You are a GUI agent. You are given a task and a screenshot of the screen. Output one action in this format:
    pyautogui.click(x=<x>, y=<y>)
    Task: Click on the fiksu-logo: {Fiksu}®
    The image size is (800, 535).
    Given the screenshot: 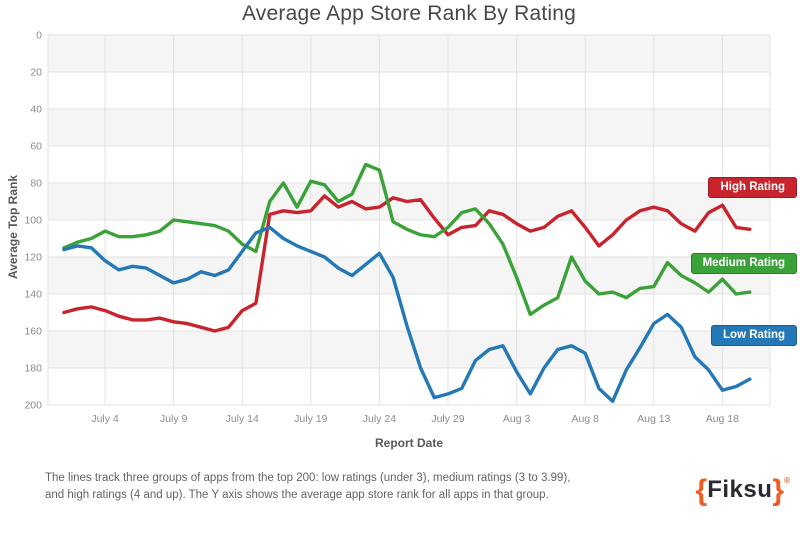 What is the action you would take?
    pyautogui.click(x=743, y=491)
    